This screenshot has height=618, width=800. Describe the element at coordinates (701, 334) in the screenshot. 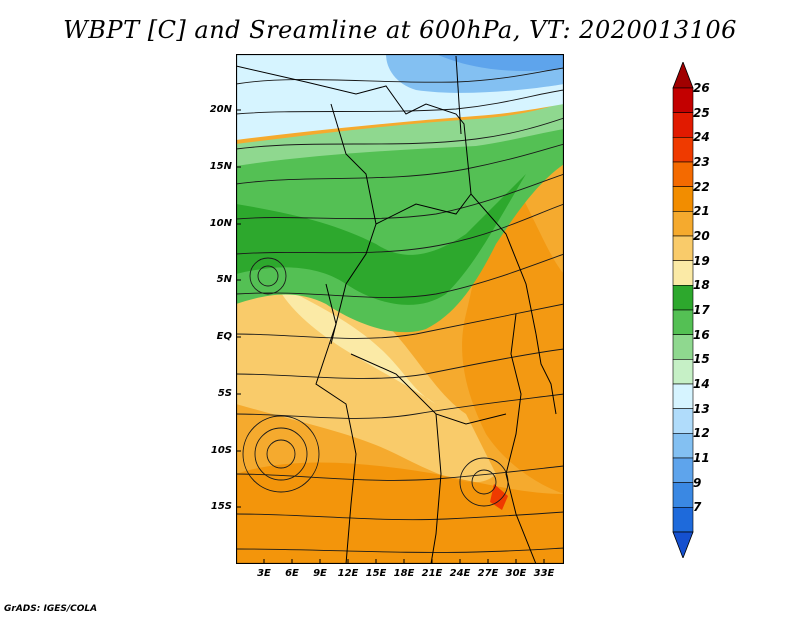

I see `colorbar-label: 16` at that location.